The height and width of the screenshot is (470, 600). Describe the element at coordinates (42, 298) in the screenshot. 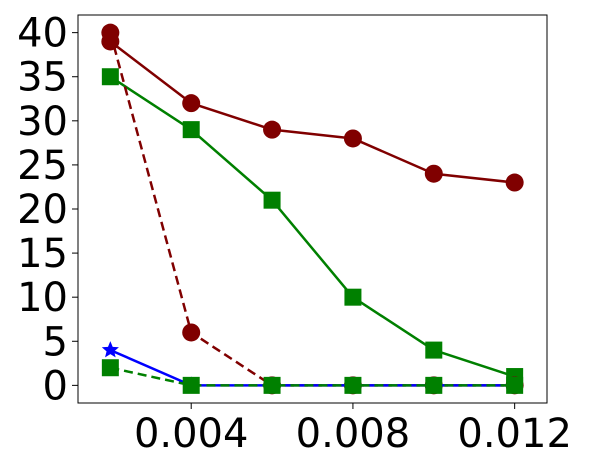

I see `y-tick-label: 10` at that location.